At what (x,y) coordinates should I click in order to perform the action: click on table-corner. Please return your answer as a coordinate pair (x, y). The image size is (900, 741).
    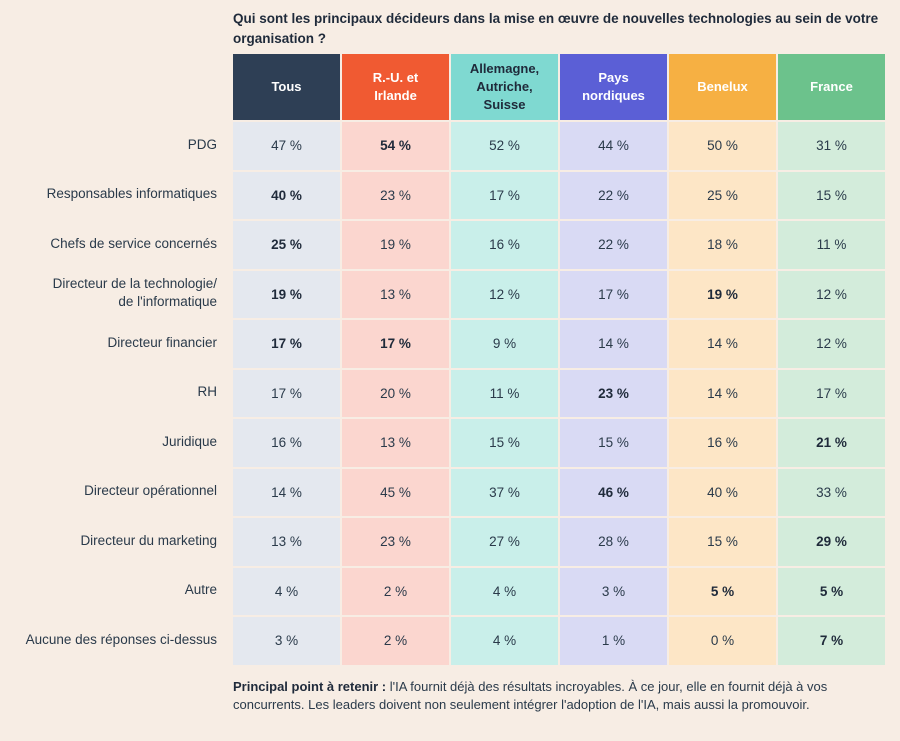
    Looking at the image, I should click on (116, 87).